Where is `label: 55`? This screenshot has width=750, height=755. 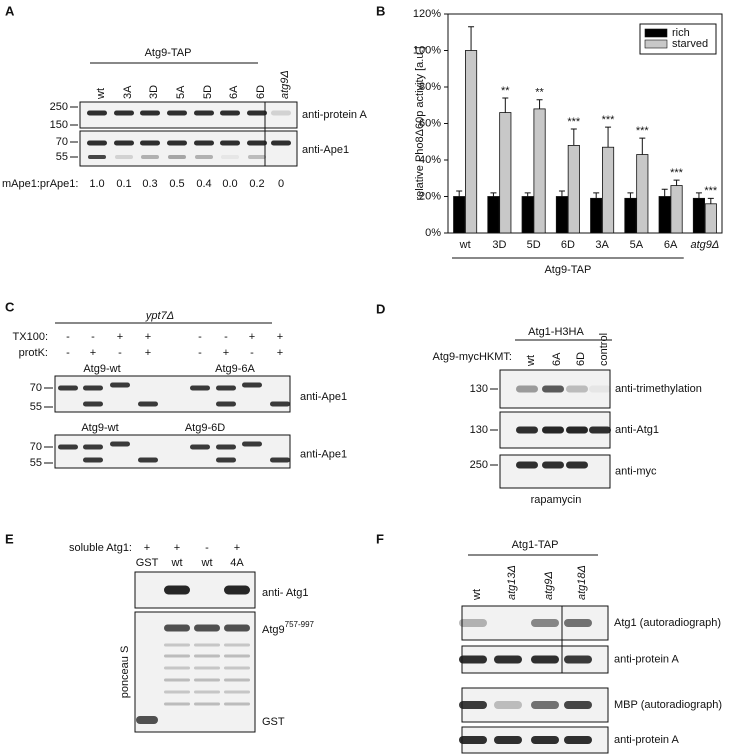
label: 55 is located at coordinates (36, 407).